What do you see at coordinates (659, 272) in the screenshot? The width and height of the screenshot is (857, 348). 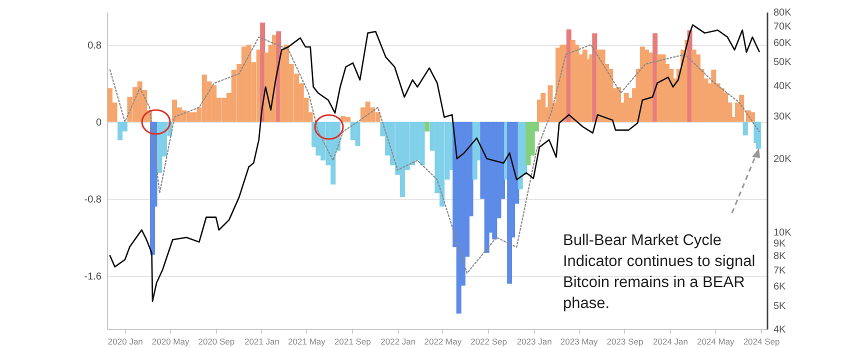 I see `annotation: Bull-Bear Market Cycle Indicator continues to signal Bitcoin remains in a BEAR phase.` at bounding box center [659, 272].